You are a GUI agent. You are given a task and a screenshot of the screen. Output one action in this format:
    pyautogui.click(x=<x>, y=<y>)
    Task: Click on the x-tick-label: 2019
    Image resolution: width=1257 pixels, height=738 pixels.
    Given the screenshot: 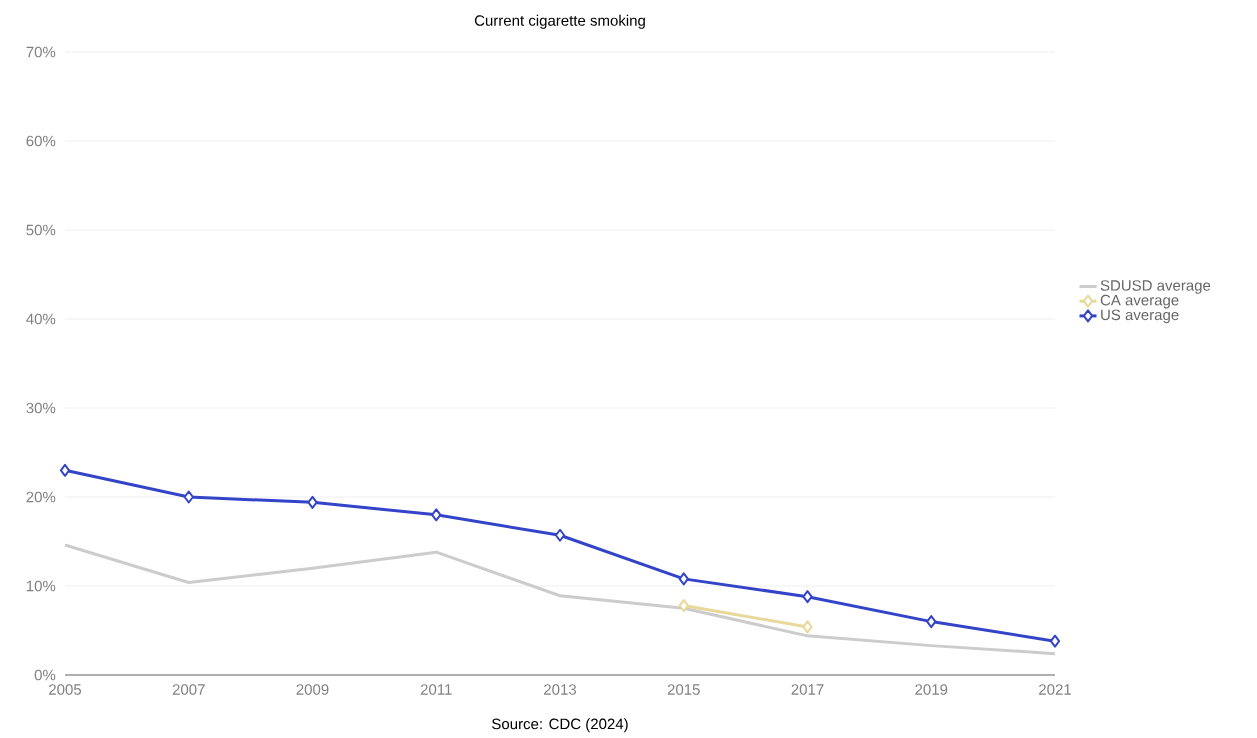 What is the action you would take?
    pyautogui.click(x=931, y=689)
    